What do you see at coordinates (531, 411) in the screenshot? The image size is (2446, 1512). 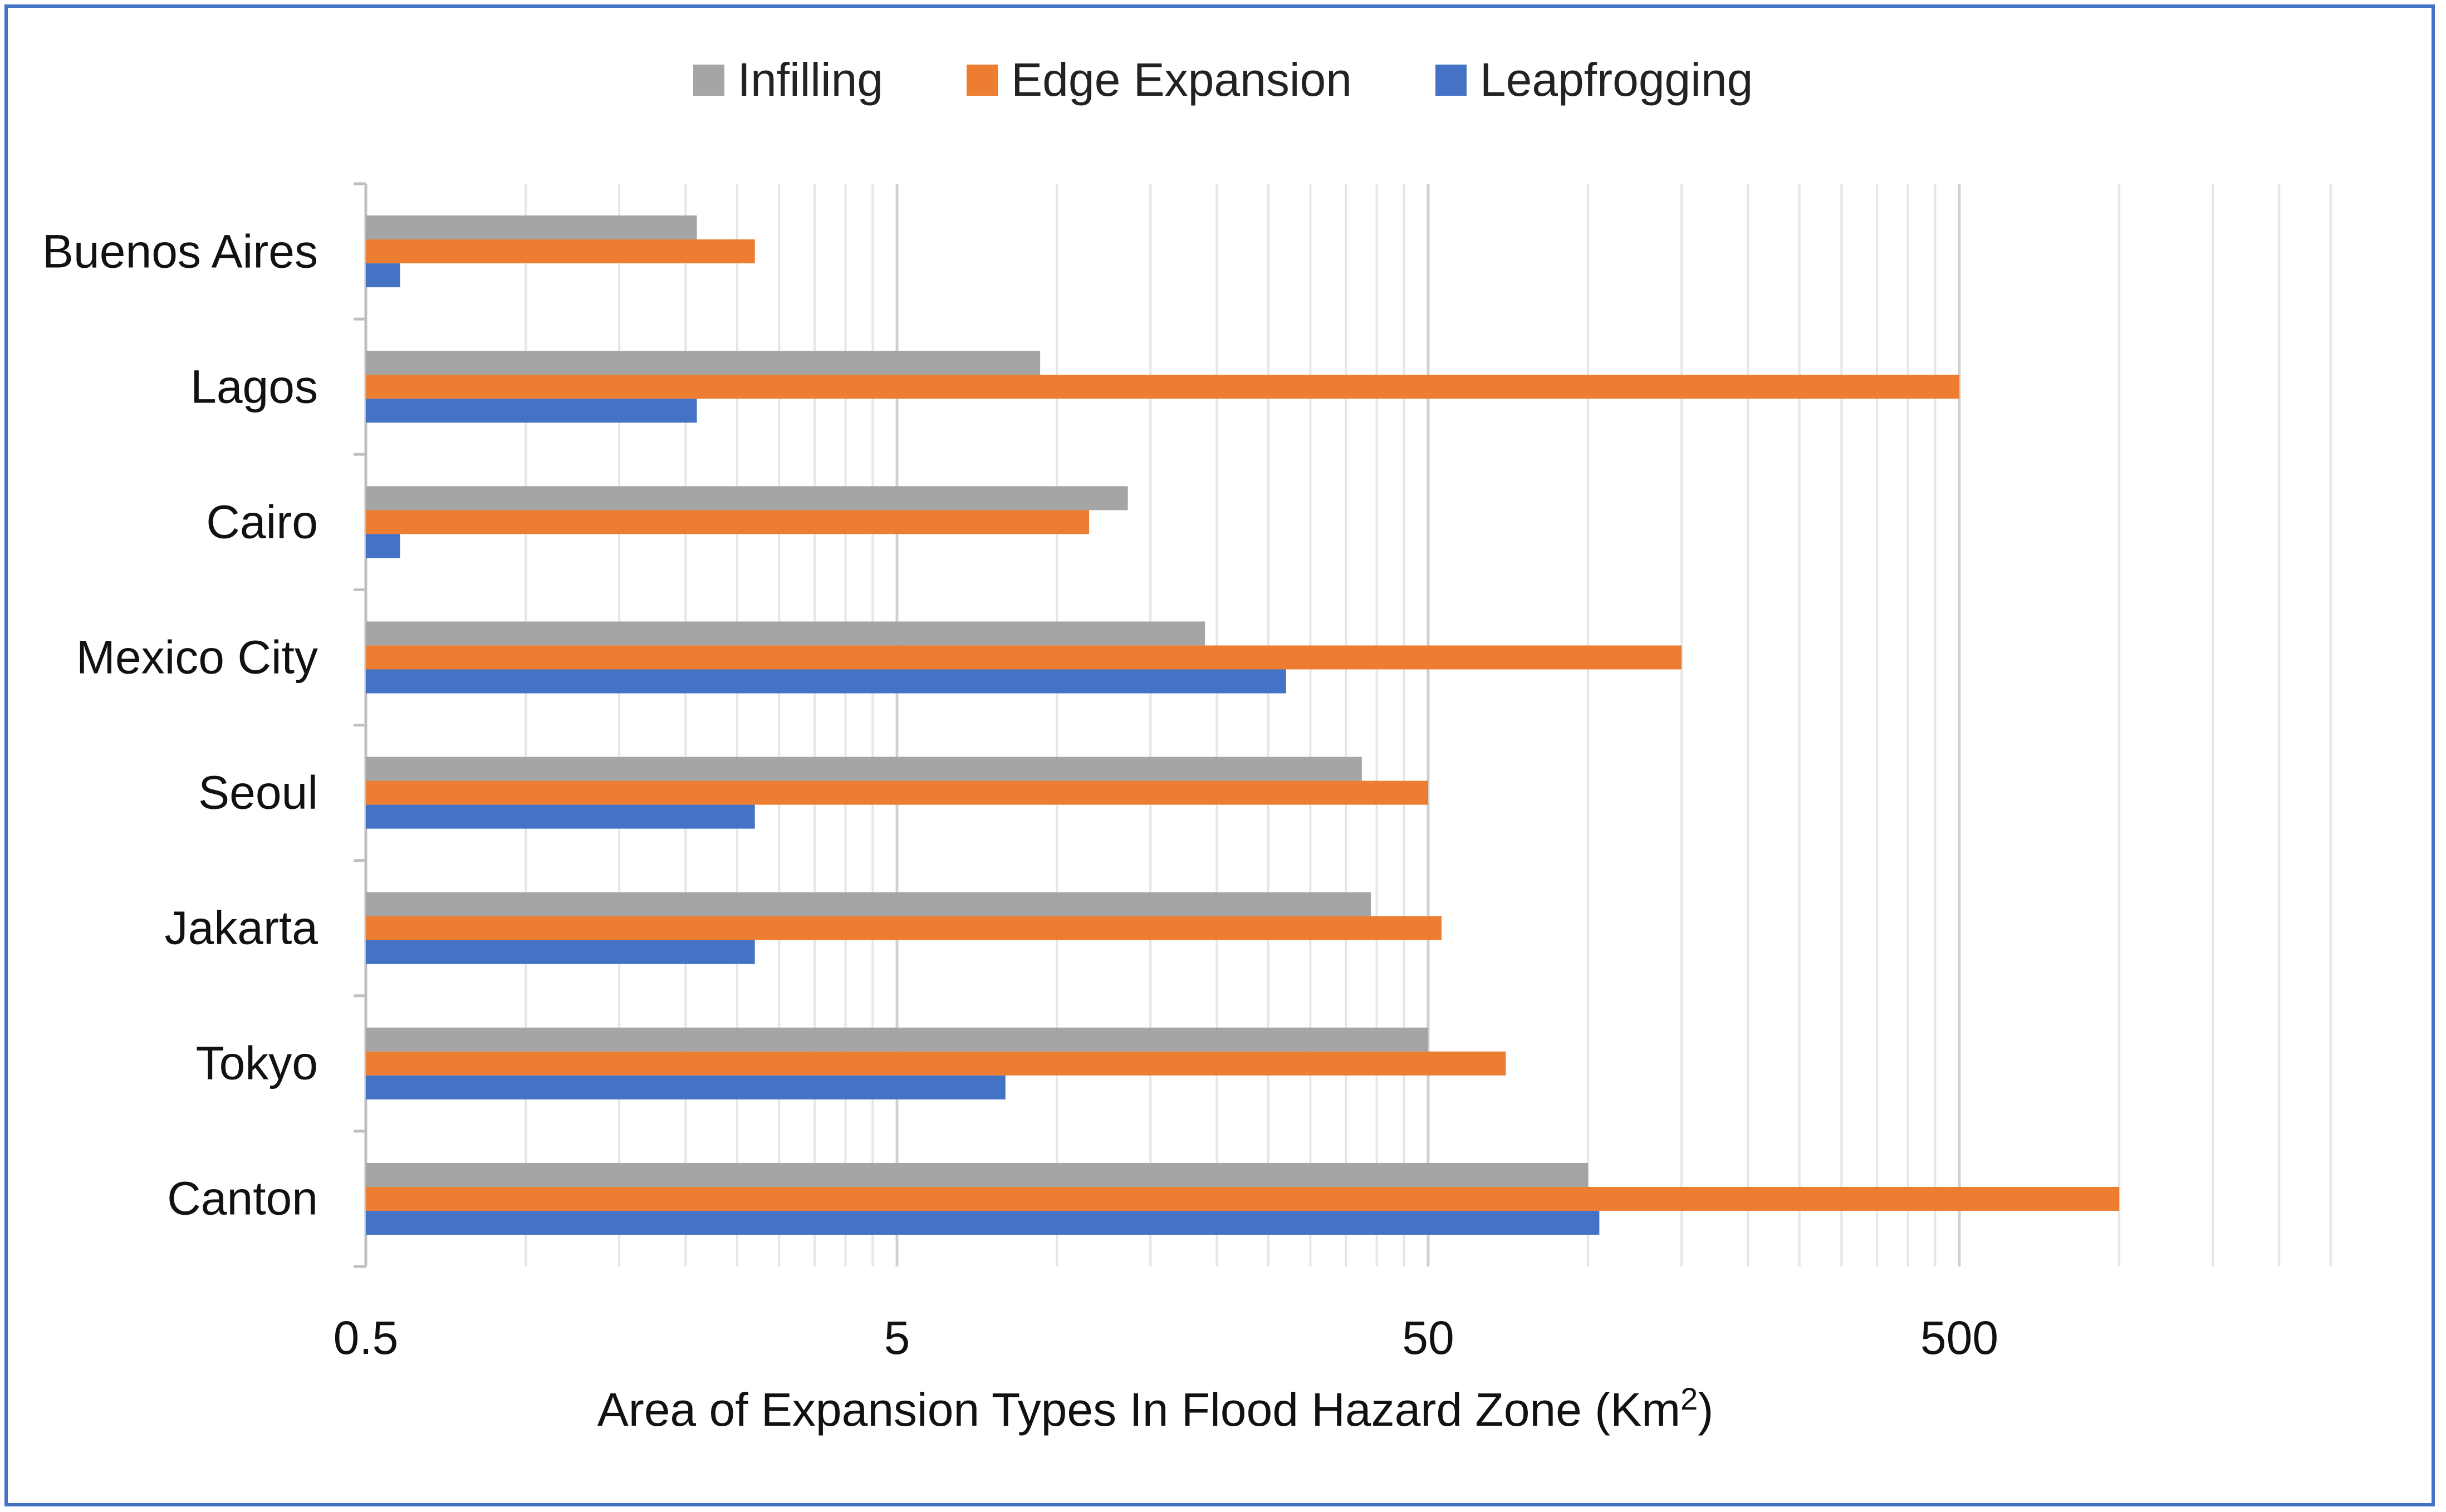 I see `bar-leapfrogging-lagos` at bounding box center [531, 411].